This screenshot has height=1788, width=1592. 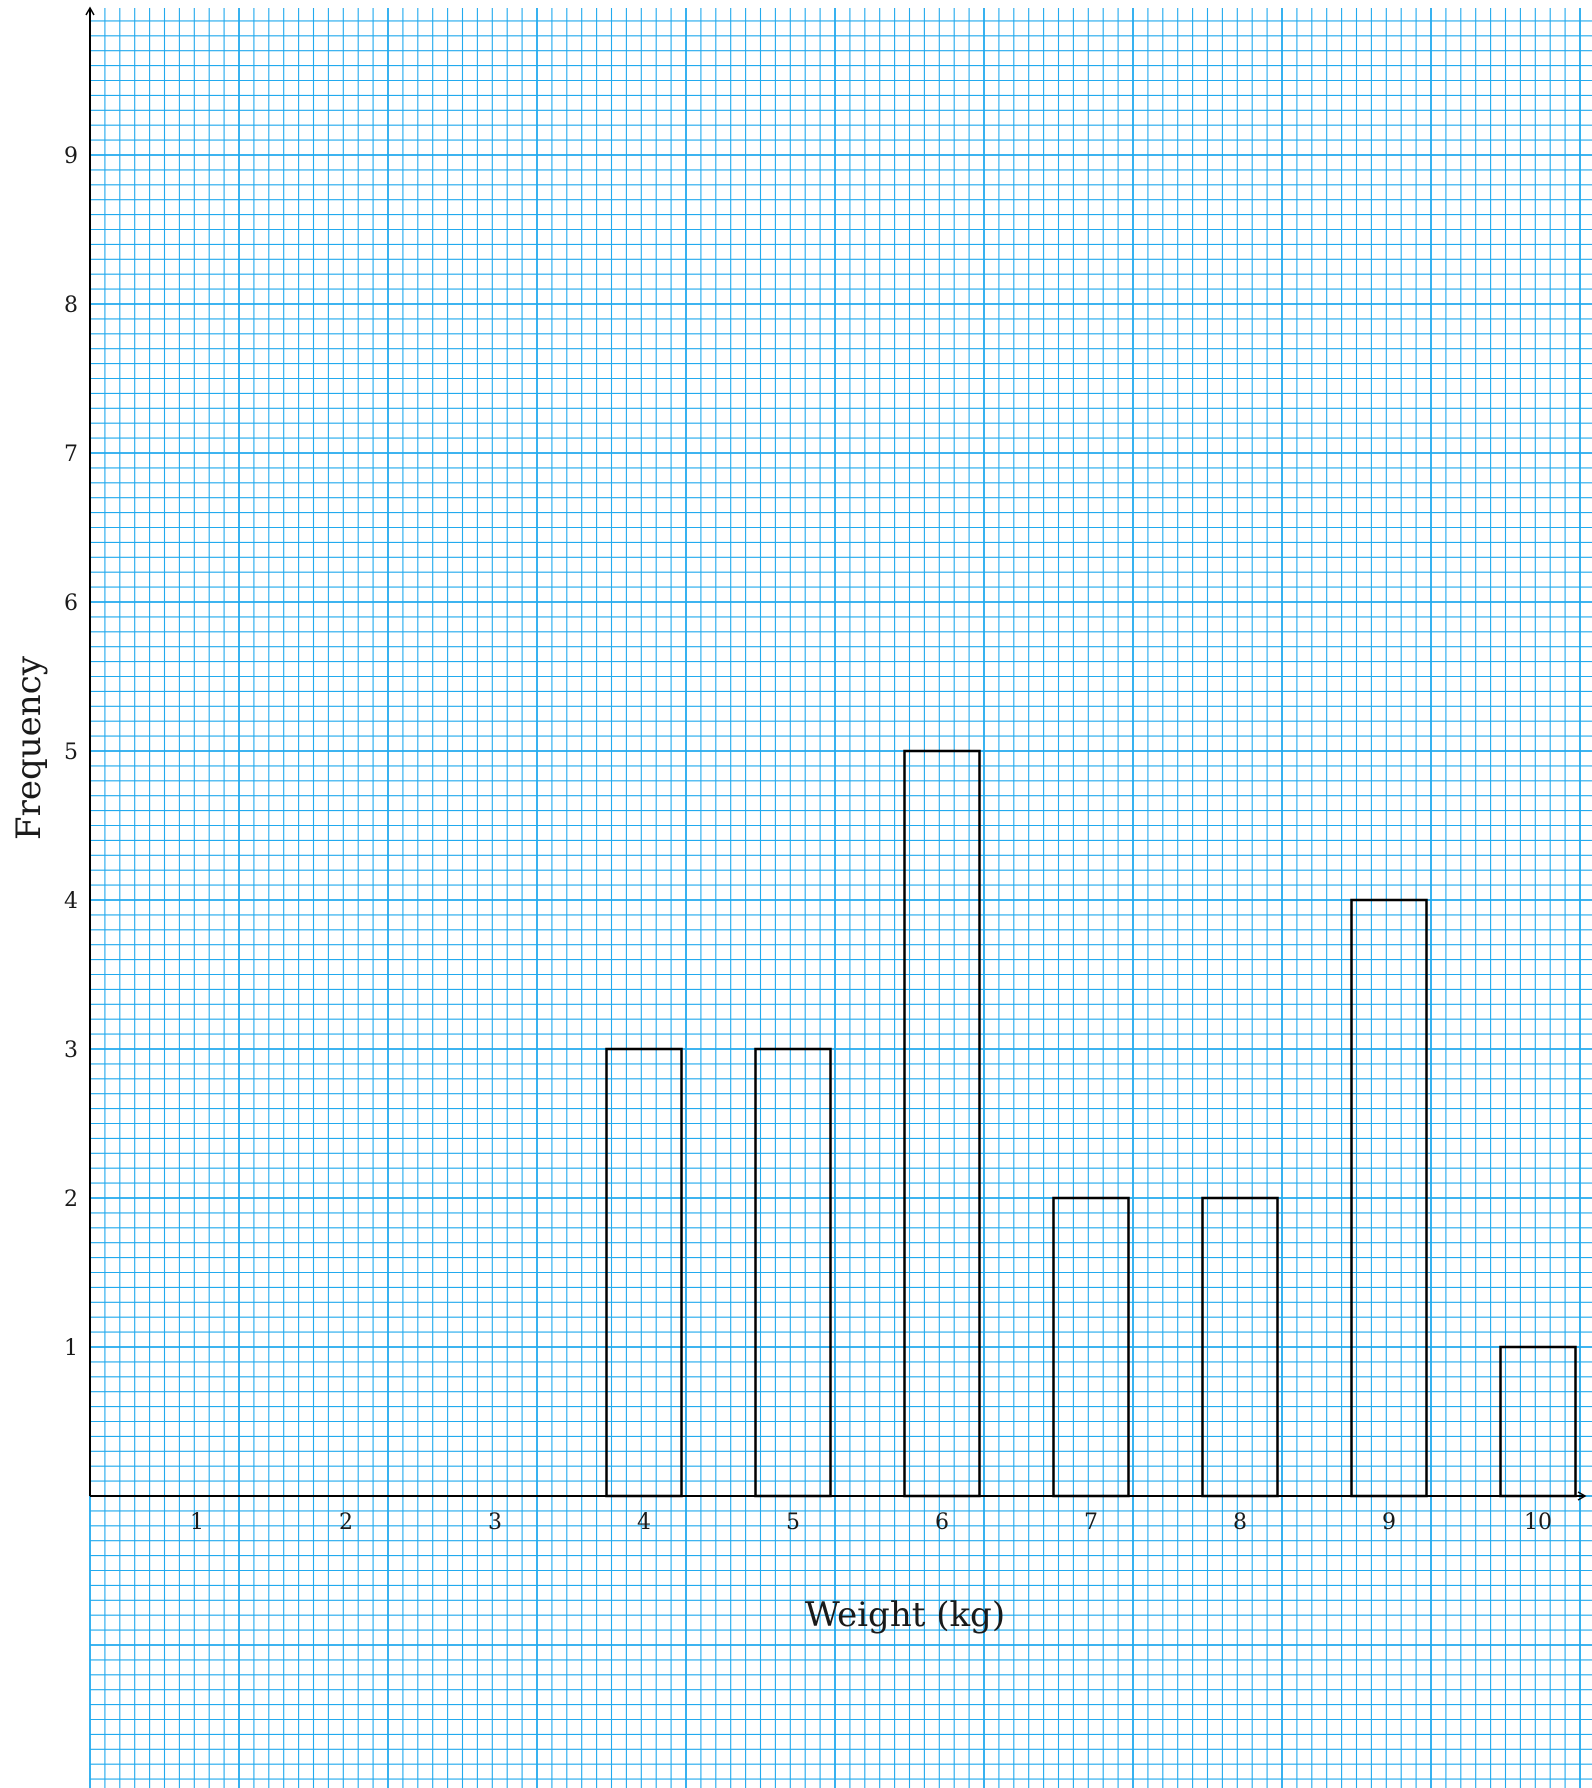 I want to click on x-tick-labels: 1 2 3 4 5 6 7 8 9 10, so click(x=871, y=1522).